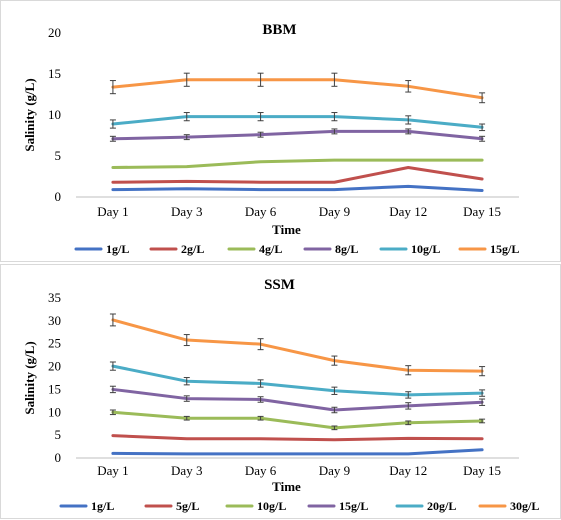 This screenshot has height=520, width=561. Describe the element at coordinates (255, 249) in the screenshot. I see `legend-item: 4g/L` at that location.